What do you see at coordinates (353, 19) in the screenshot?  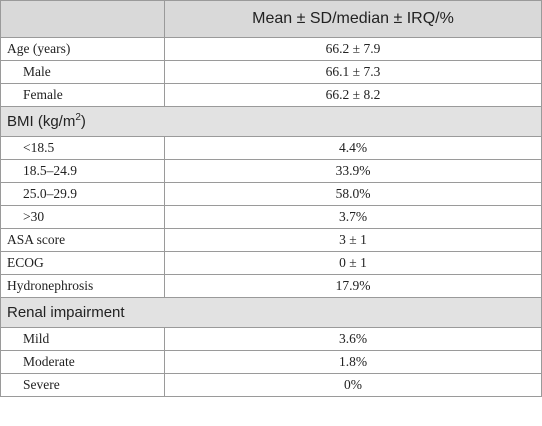 I see `header-cell-value: Mean ± SD/median ± IRQ/%` at bounding box center [353, 19].